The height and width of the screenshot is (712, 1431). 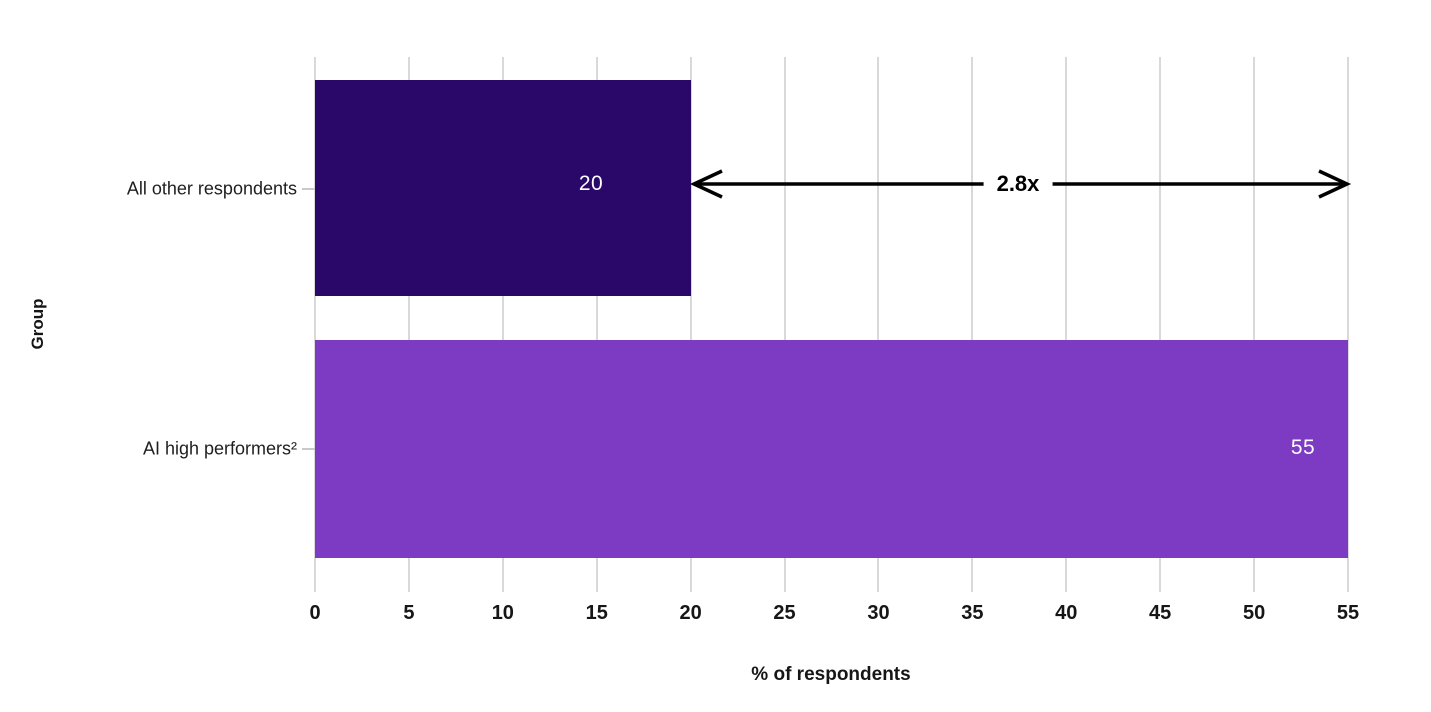 I want to click on x-tick-label: 0, so click(x=315, y=613).